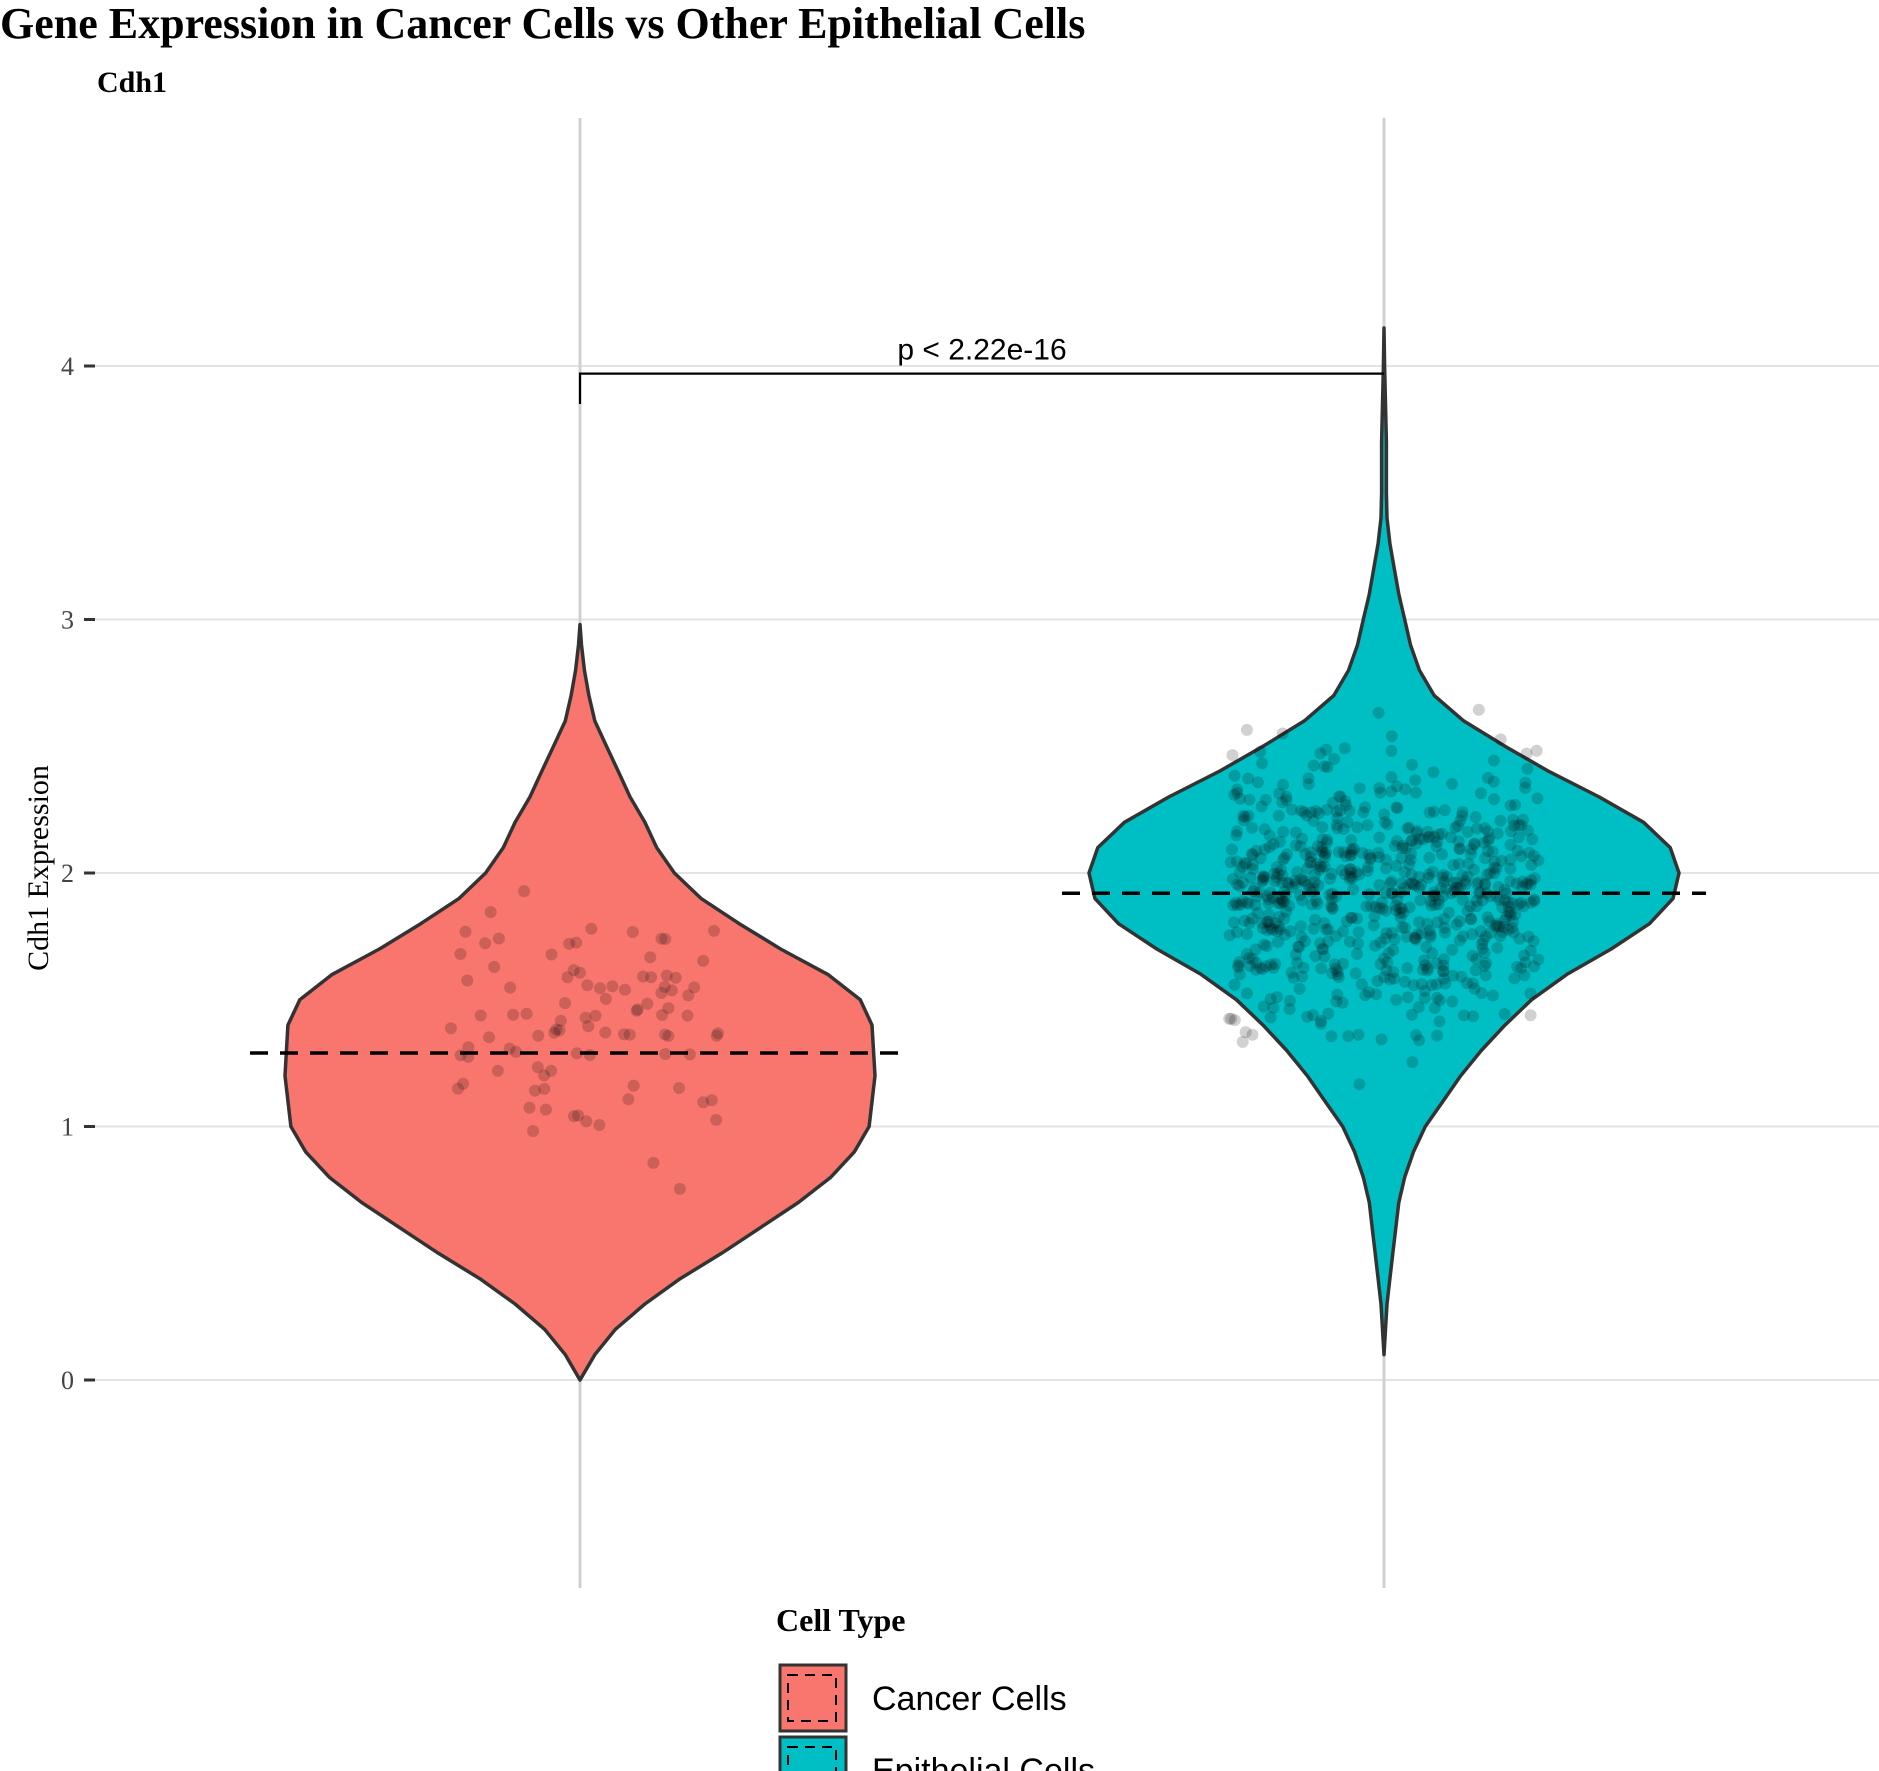 The image size is (1879, 1771). What do you see at coordinates (936, 1753) in the screenshot?
I see `legend-item: Epithelial Cells` at bounding box center [936, 1753].